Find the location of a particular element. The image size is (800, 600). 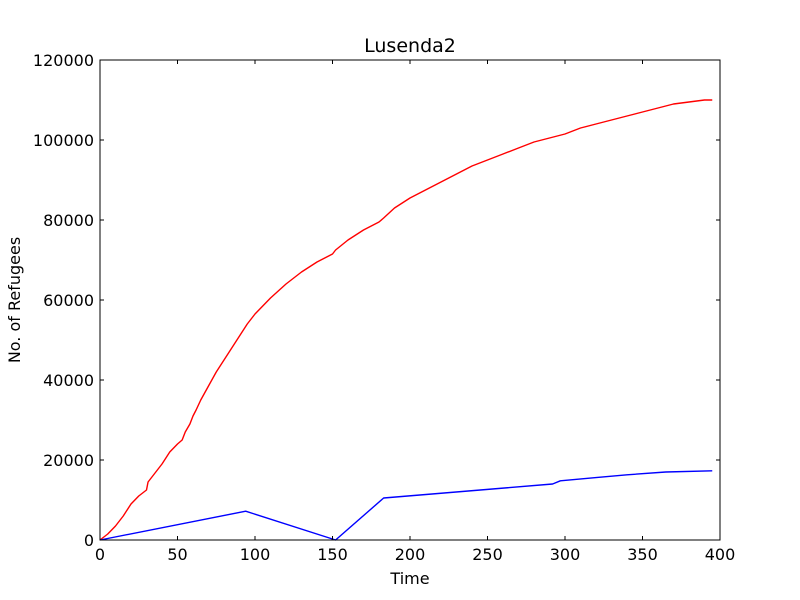

y-tick-label: 60000 is located at coordinates (68, 300).